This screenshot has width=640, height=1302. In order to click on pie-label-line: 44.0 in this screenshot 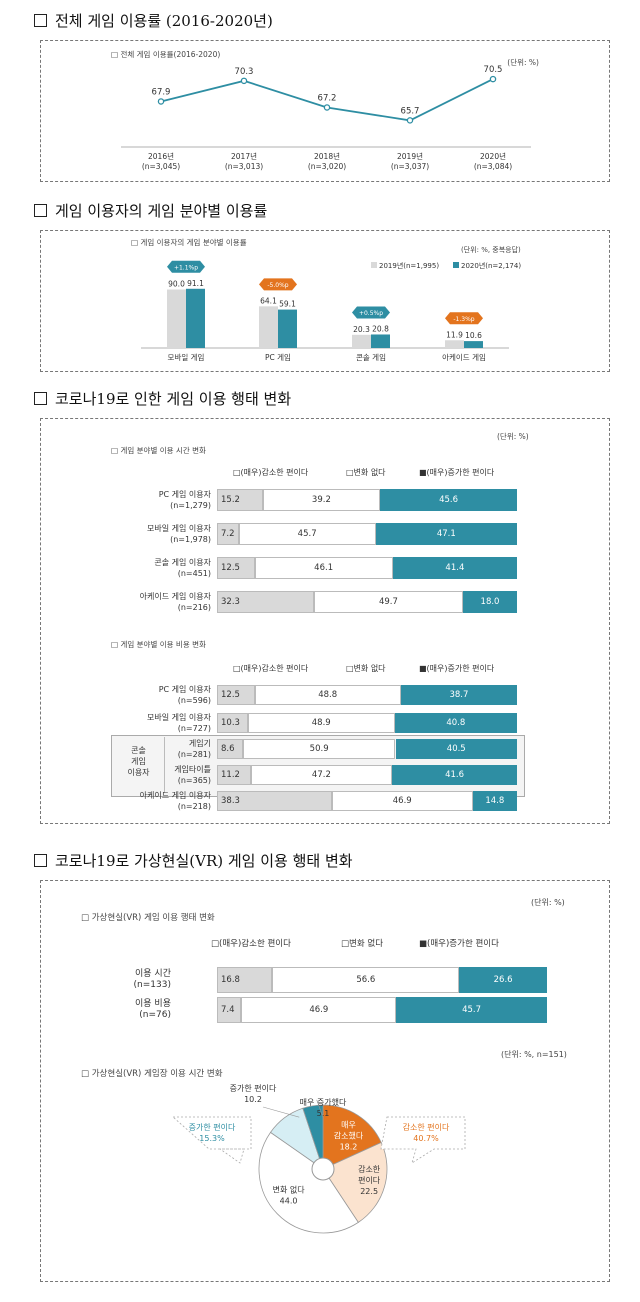, I will do `click(289, 1201)`.